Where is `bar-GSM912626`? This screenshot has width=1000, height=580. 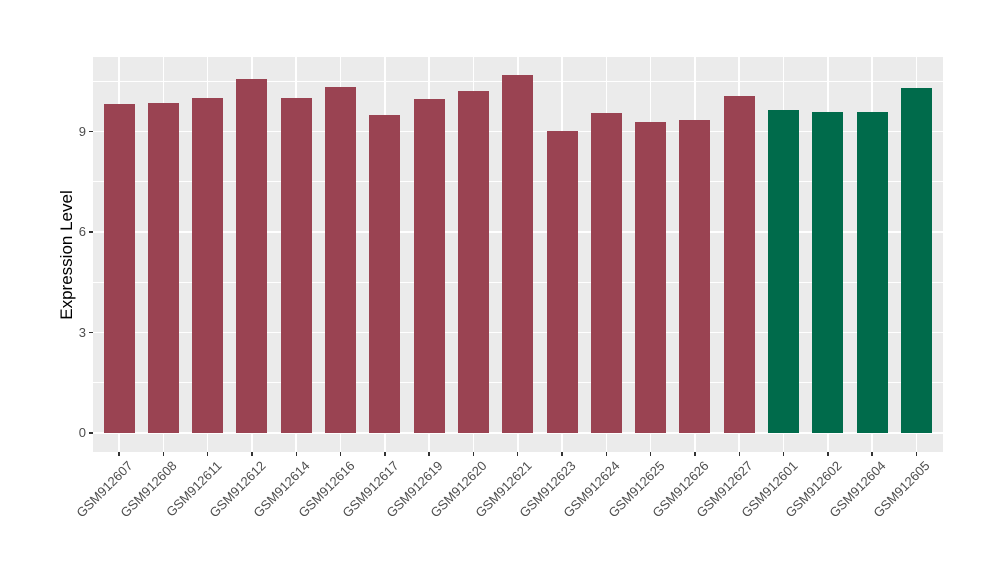 bar-GSM912626 is located at coordinates (695, 276).